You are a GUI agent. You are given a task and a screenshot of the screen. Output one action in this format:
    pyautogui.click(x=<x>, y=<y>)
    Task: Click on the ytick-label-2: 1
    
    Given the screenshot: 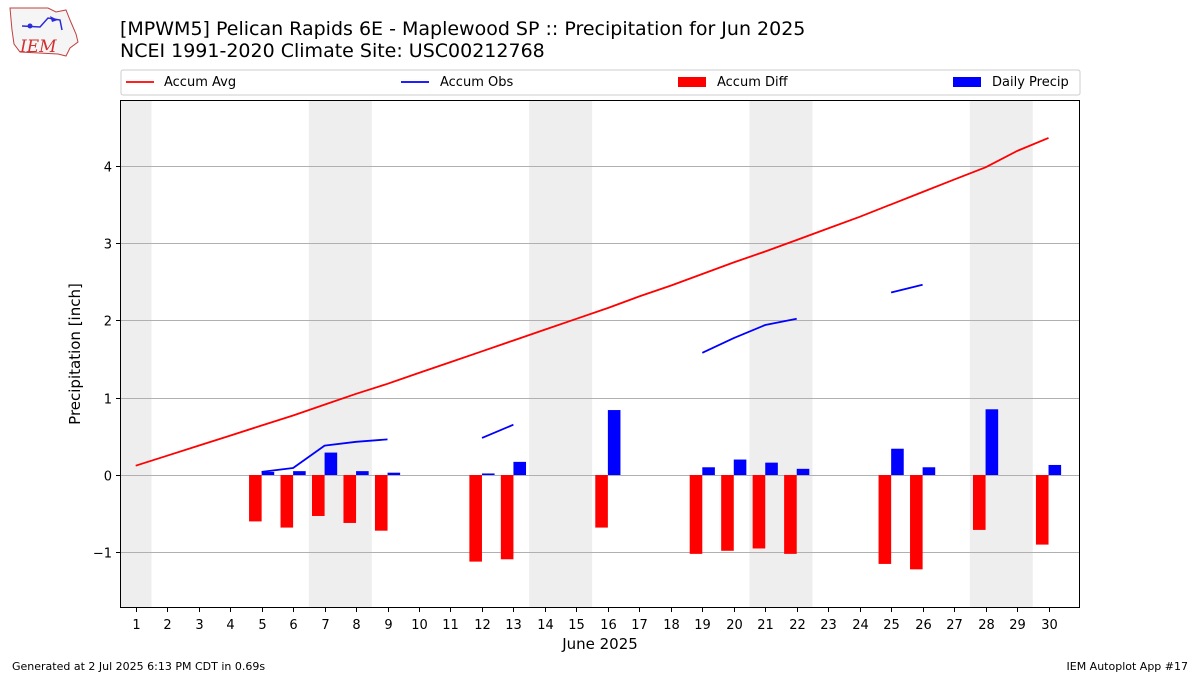 What is the action you would take?
    pyautogui.click(x=108, y=400)
    